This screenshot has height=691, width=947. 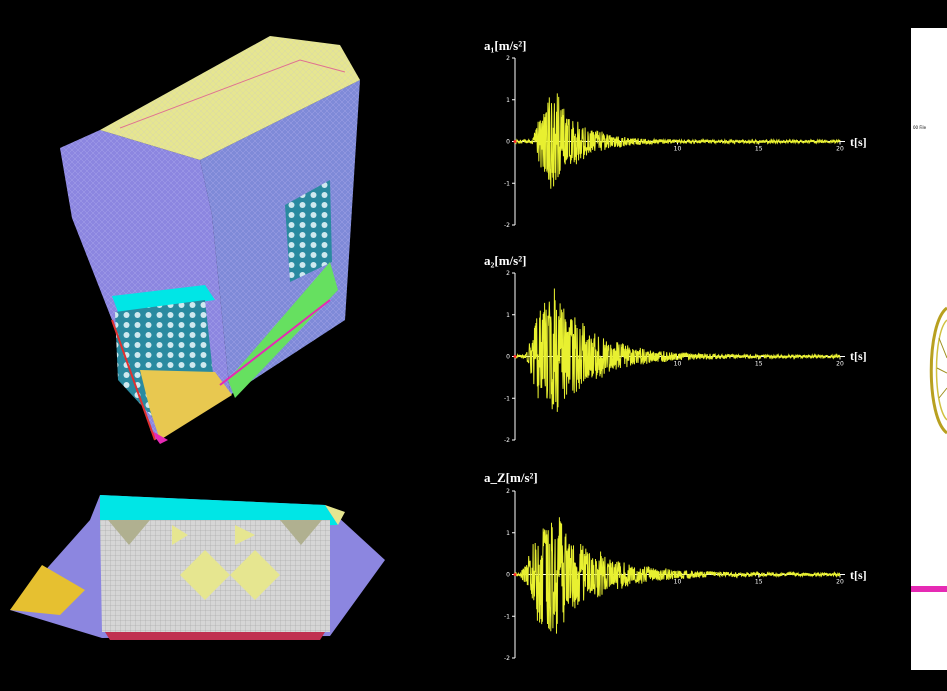 I want to click on right-figure-panel: 00 File, so click(x=929, y=349).